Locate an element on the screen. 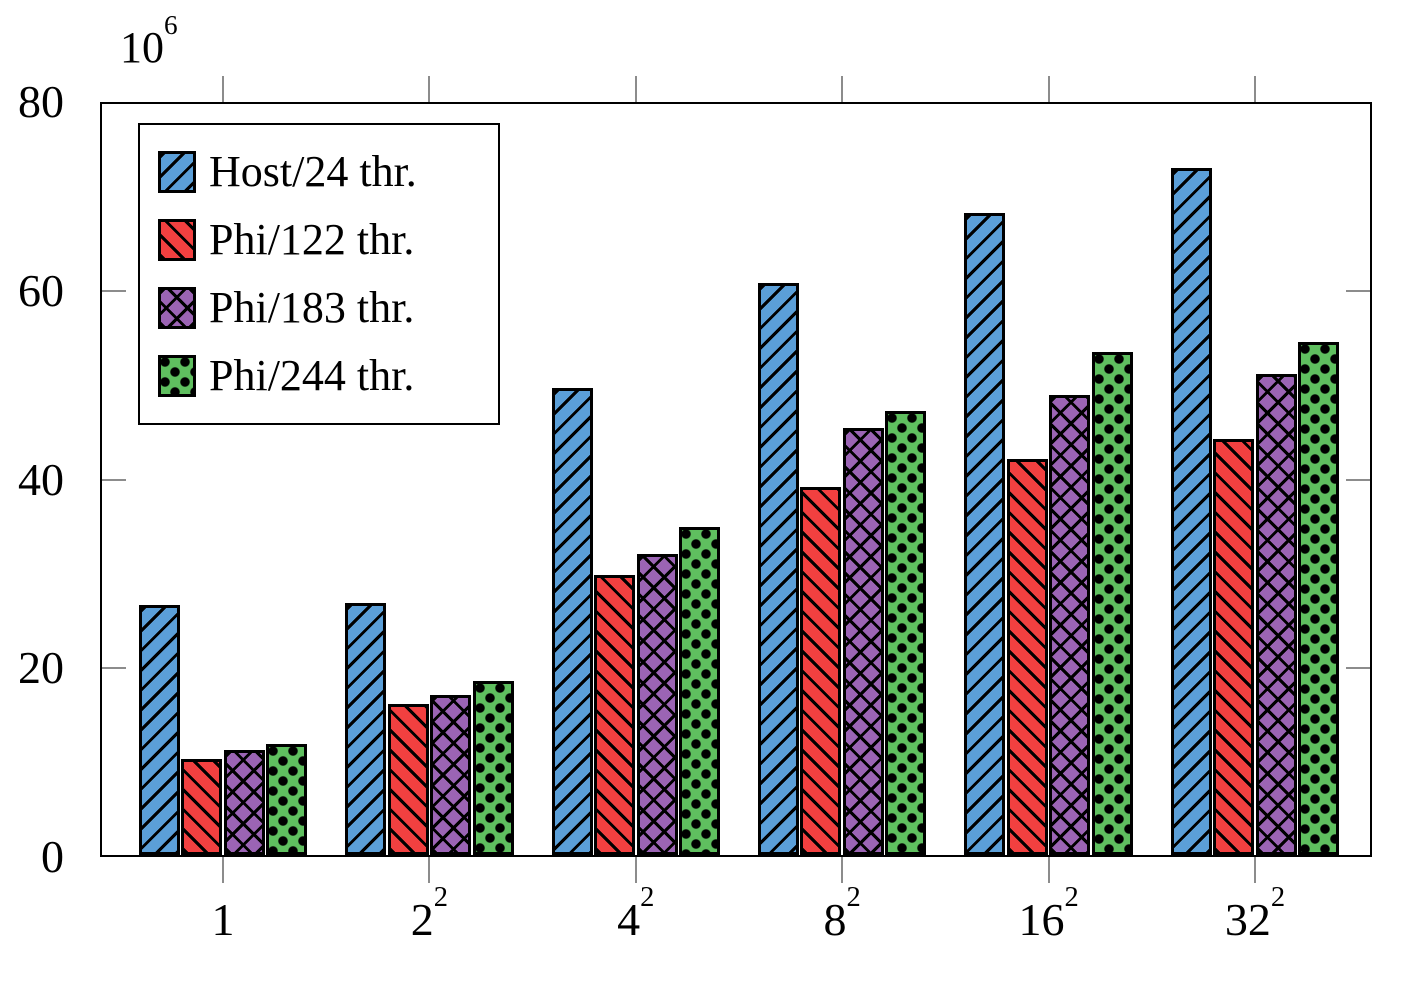 The width and height of the screenshot is (1428, 1008). legend-item: Host/24 thr. is located at coordinates (323, 172).